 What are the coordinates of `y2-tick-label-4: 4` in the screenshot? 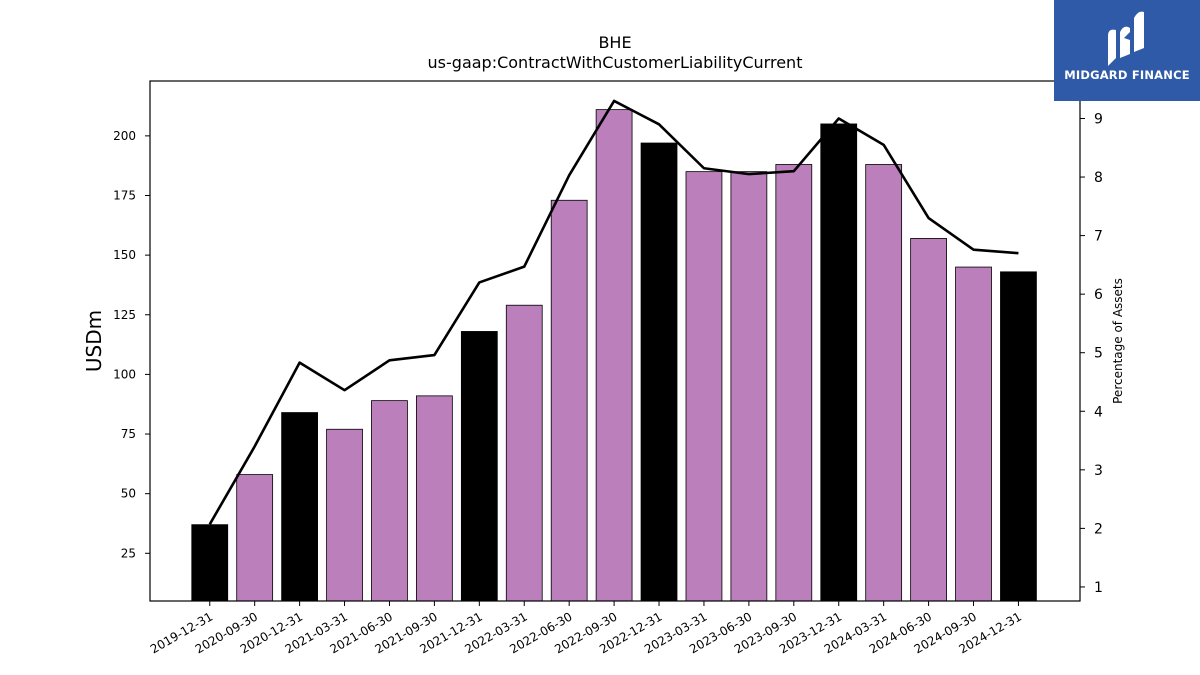 It's located at (1098, 412).